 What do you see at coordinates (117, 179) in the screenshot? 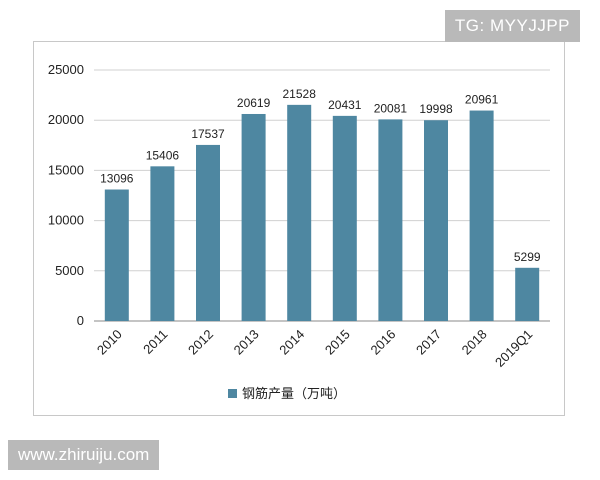
I see `data-label: 13096` at bounding box center [117, 179].